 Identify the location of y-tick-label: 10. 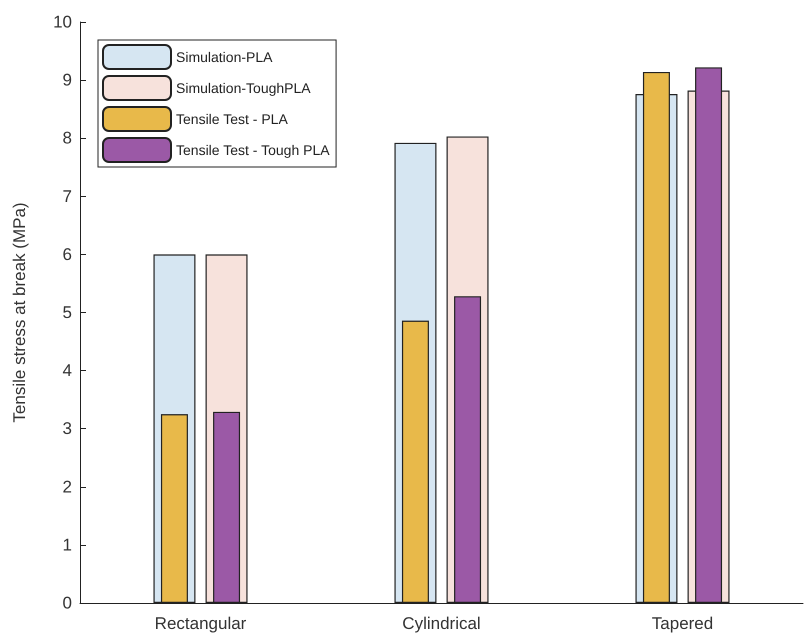
(62, 22).